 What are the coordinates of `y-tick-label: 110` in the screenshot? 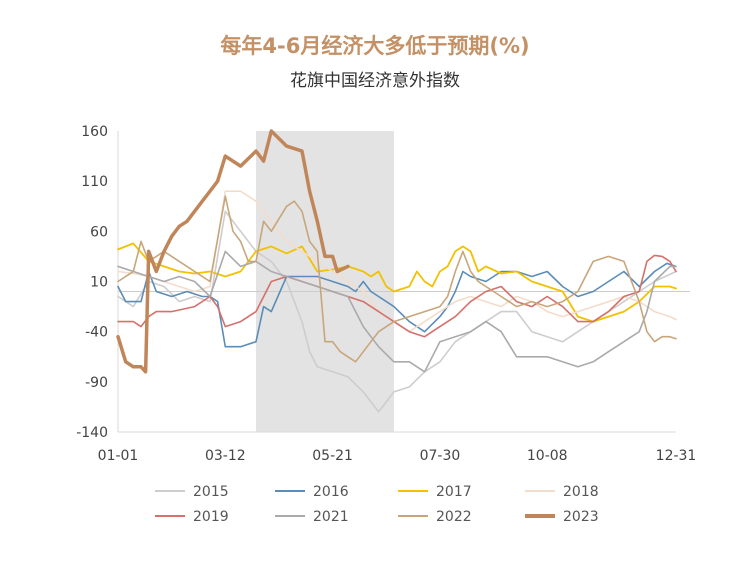 It's located at (94, 182).